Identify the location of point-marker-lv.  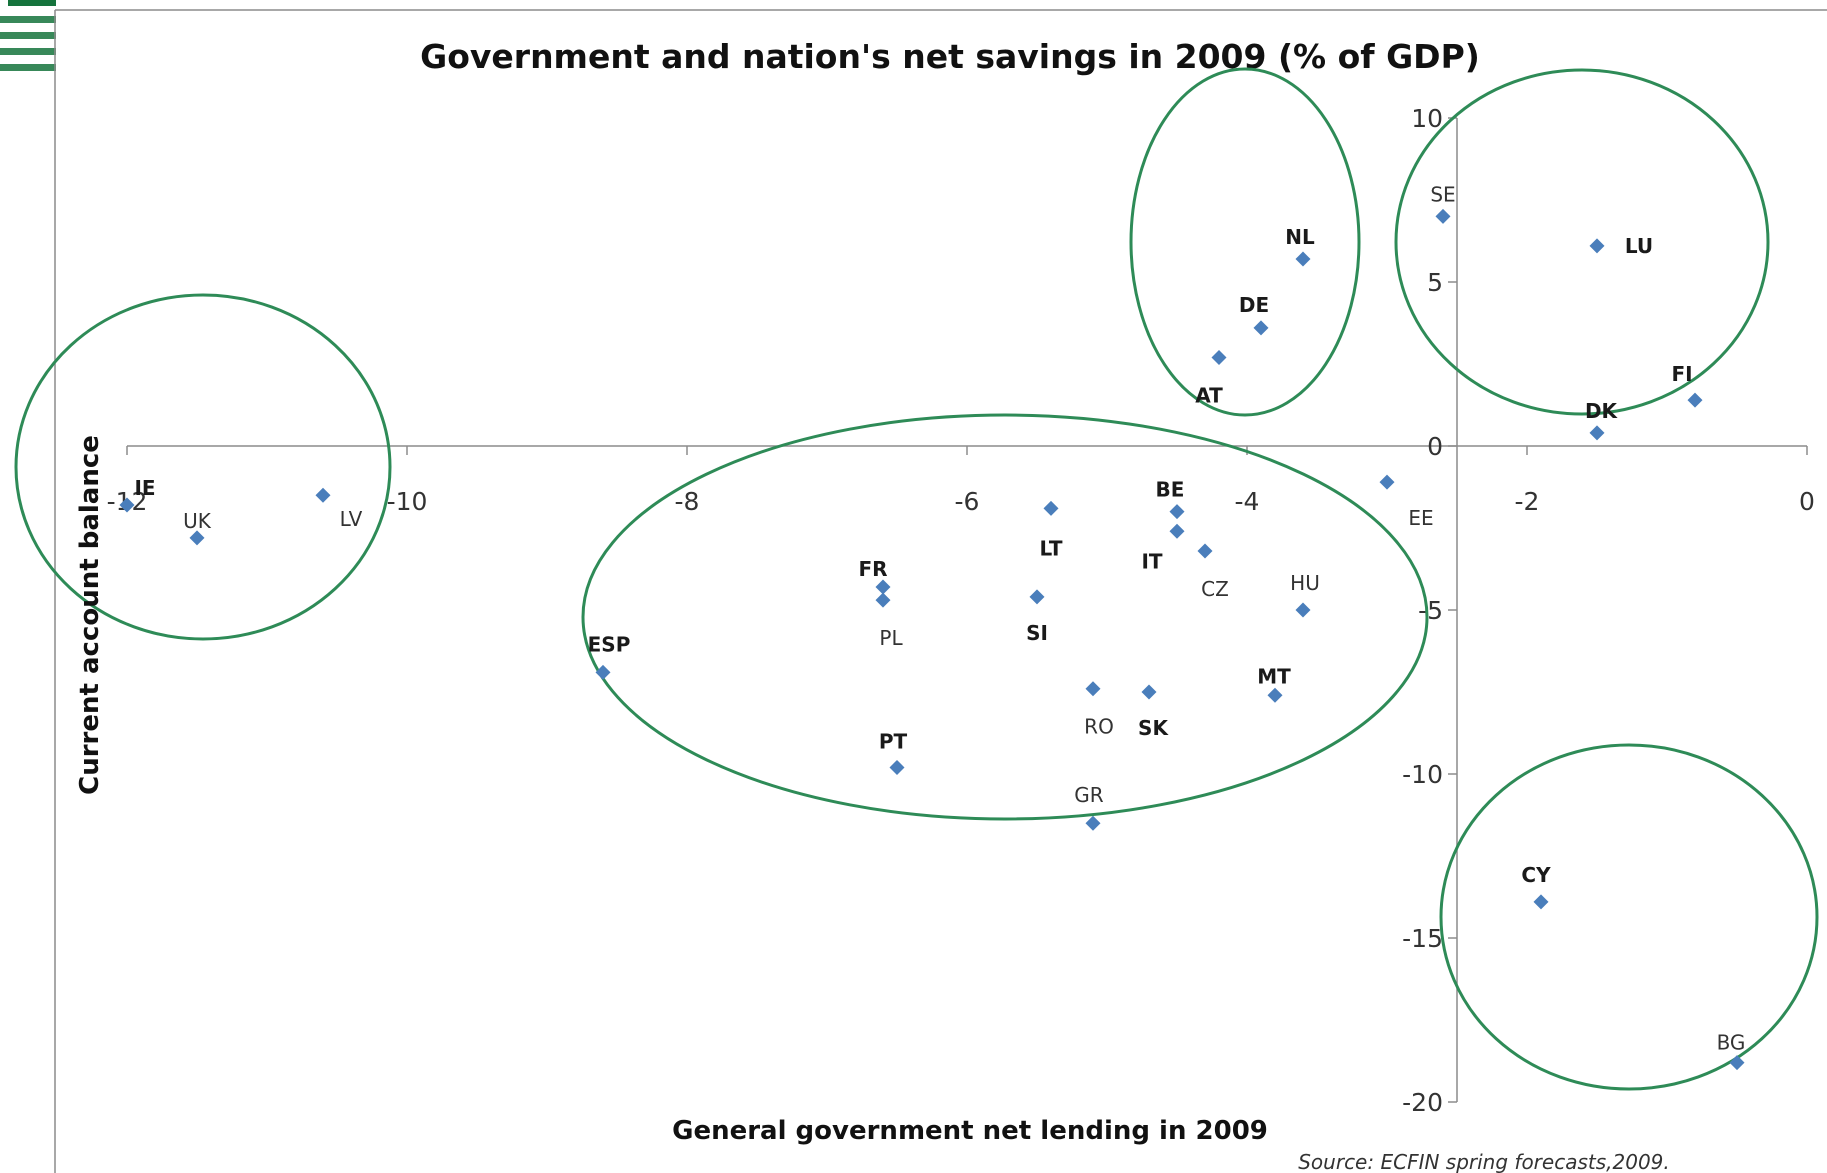
(323, 495).